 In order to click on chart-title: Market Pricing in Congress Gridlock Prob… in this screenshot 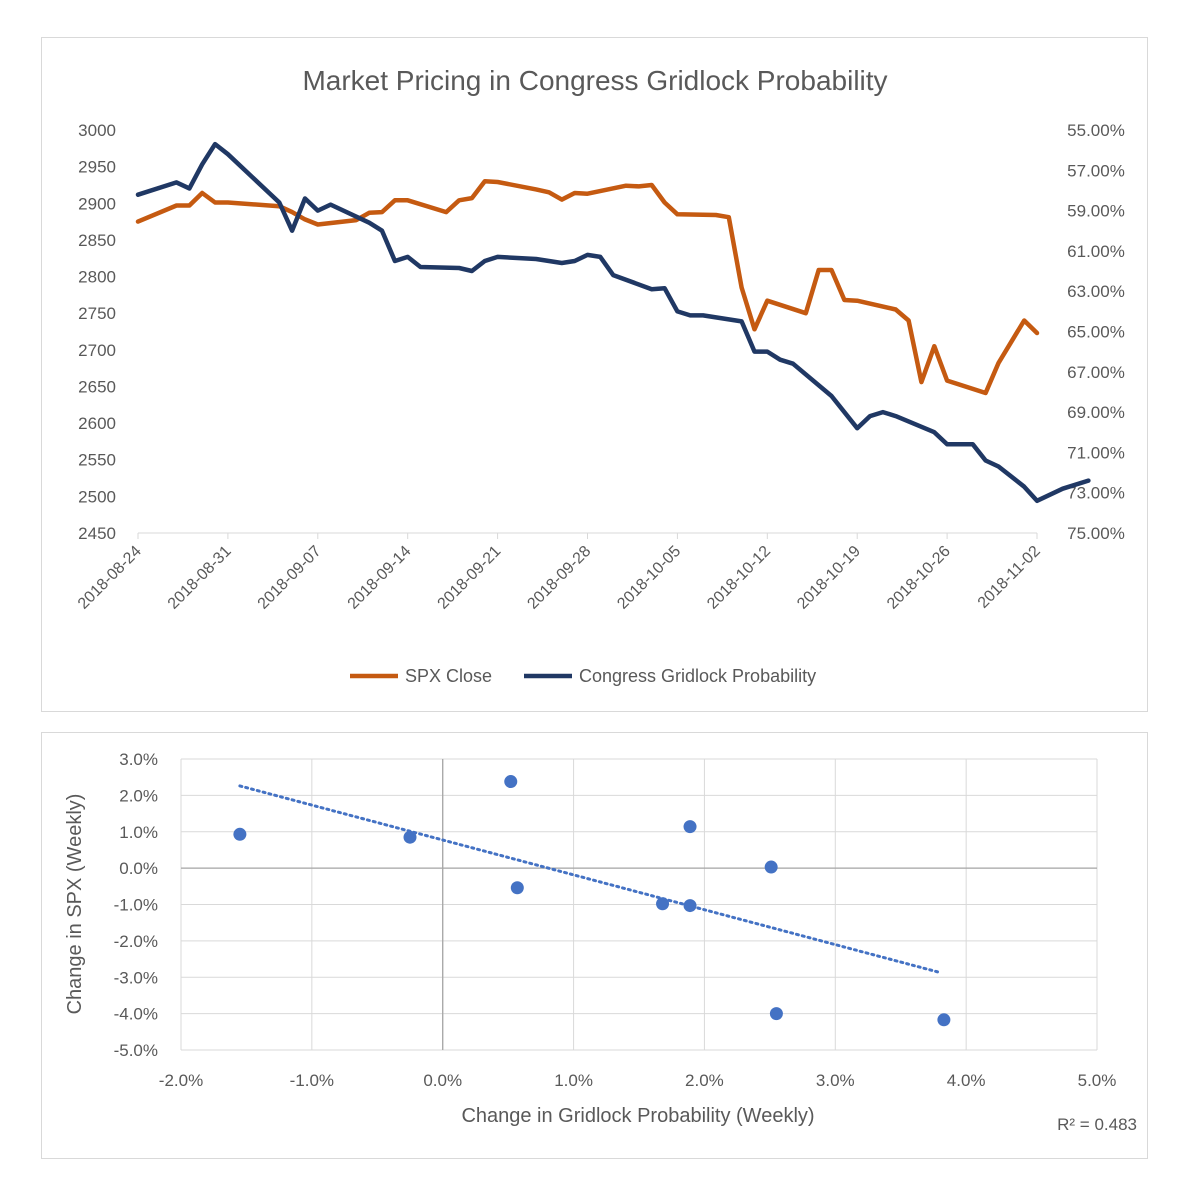, I will do `click(594, 80)`.